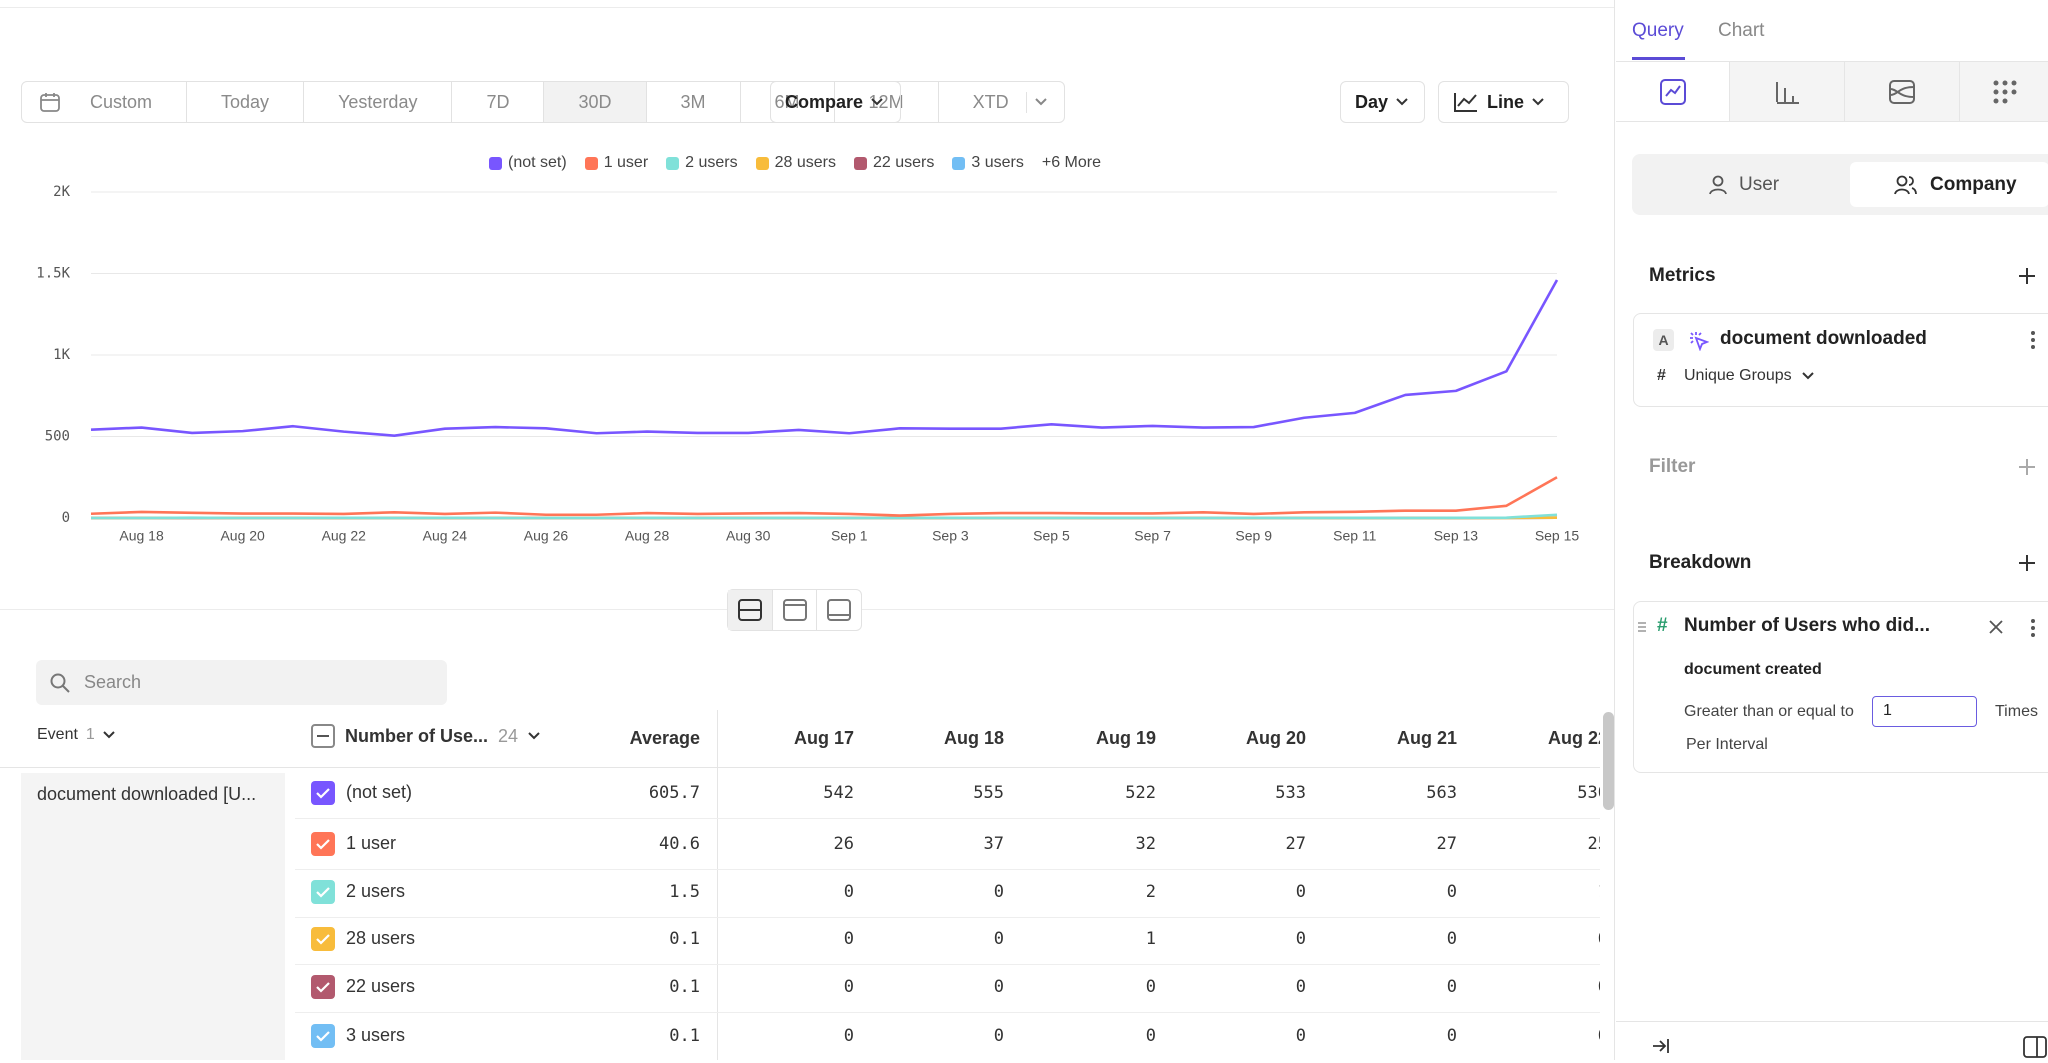 The image size is (2048, 1063). What do you see at coordinates (779, 793) in the screenshot?
I see `row-value: 542` at bounding box center [779, 793].